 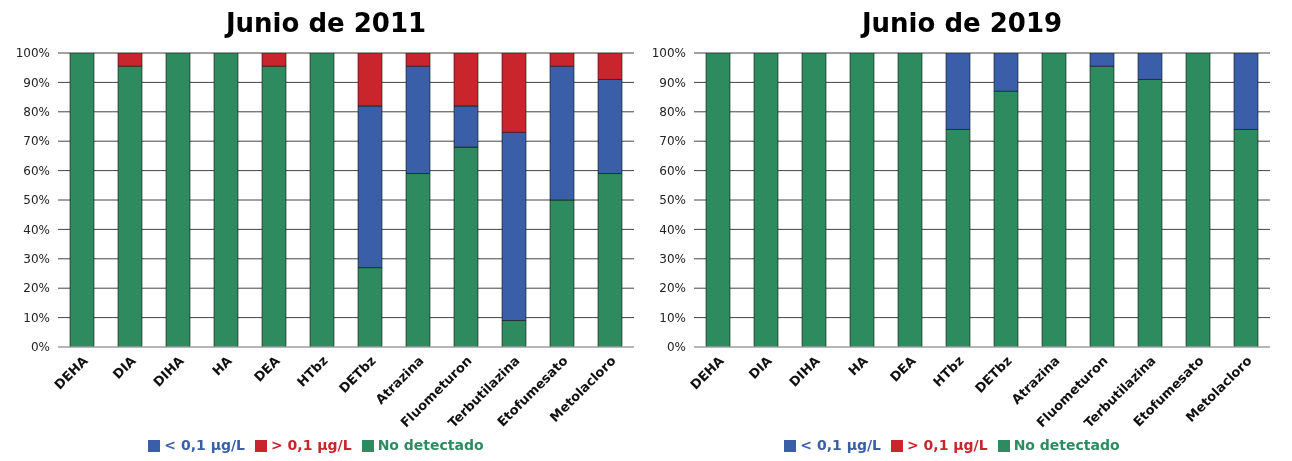 I want to click on chart-title: Junio de 2011, so click(x=325, y=24).